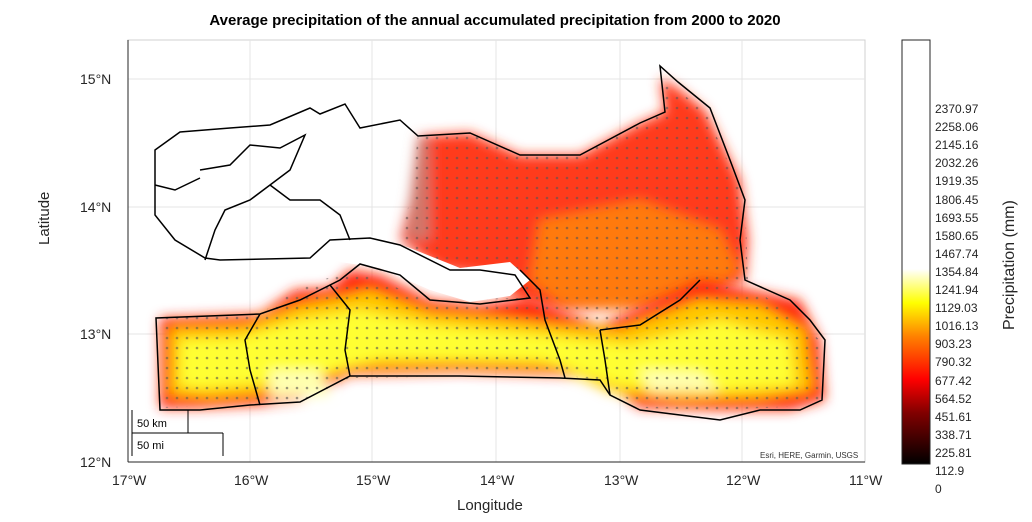 Image resolution: width=1032 pixels, height=522 pixels. I want to click on colorbar-tick-label: 677.42, so click(953, 380).